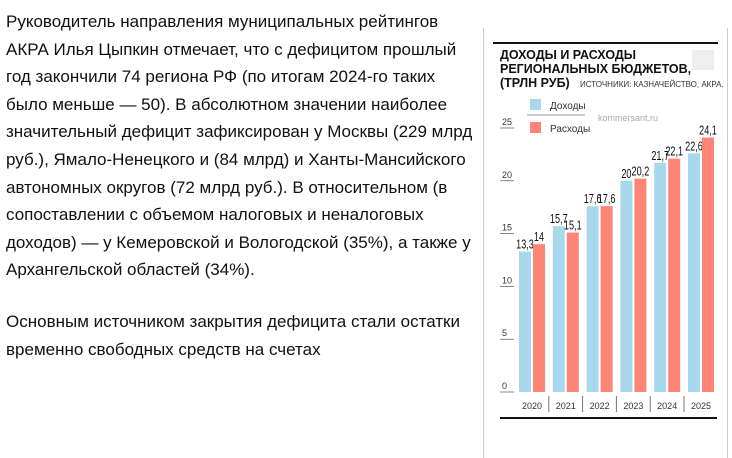 This screenshot has width=732, height=458. What do you see at coordinates (507, 122) in the screenshot?
I see `y-tick-label: 25` at bounding box center [507, 122].